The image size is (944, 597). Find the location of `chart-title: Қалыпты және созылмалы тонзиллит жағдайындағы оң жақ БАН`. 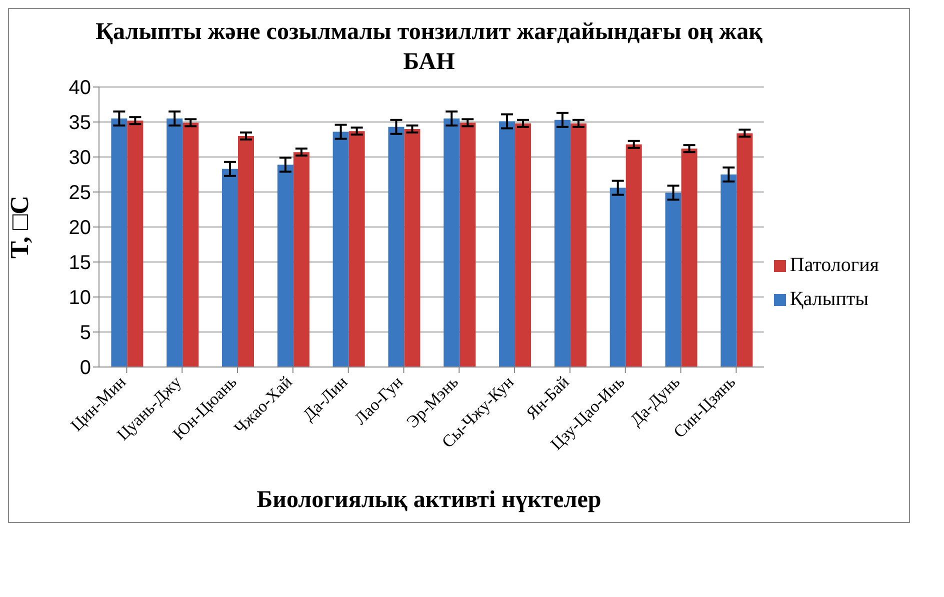

chart-title: Қалыпты және созылмалы тонзиллит жағдайындағы оң жақ БАН is located at coordinates (429, 47).